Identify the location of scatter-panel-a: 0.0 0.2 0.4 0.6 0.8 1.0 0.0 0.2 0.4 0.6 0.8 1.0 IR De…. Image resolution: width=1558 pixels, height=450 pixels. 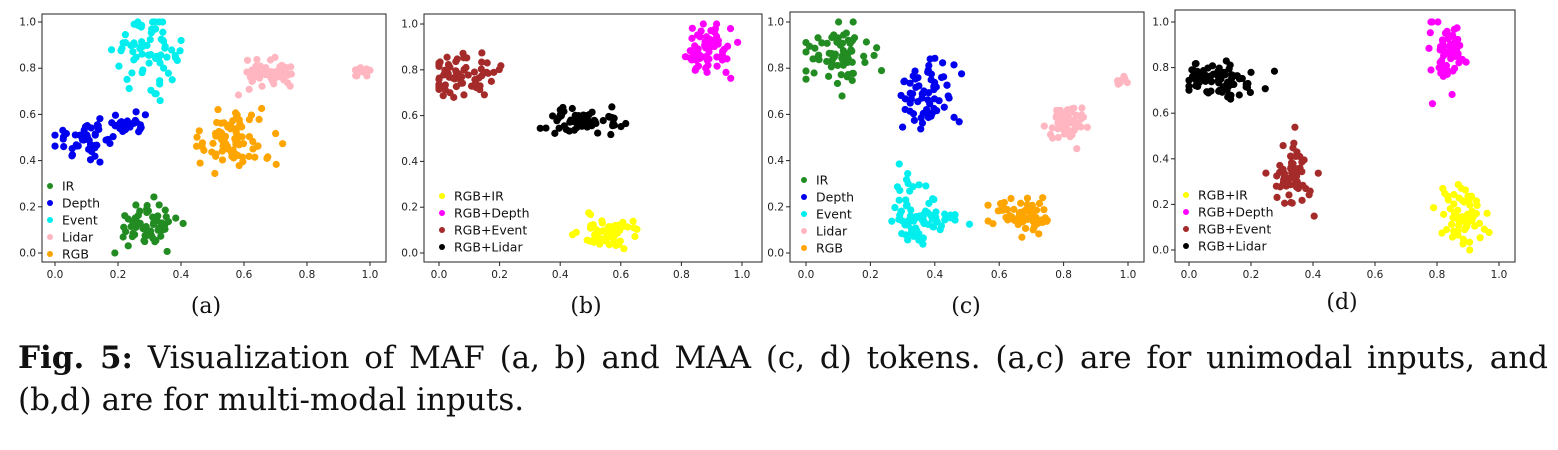
(203, 147).